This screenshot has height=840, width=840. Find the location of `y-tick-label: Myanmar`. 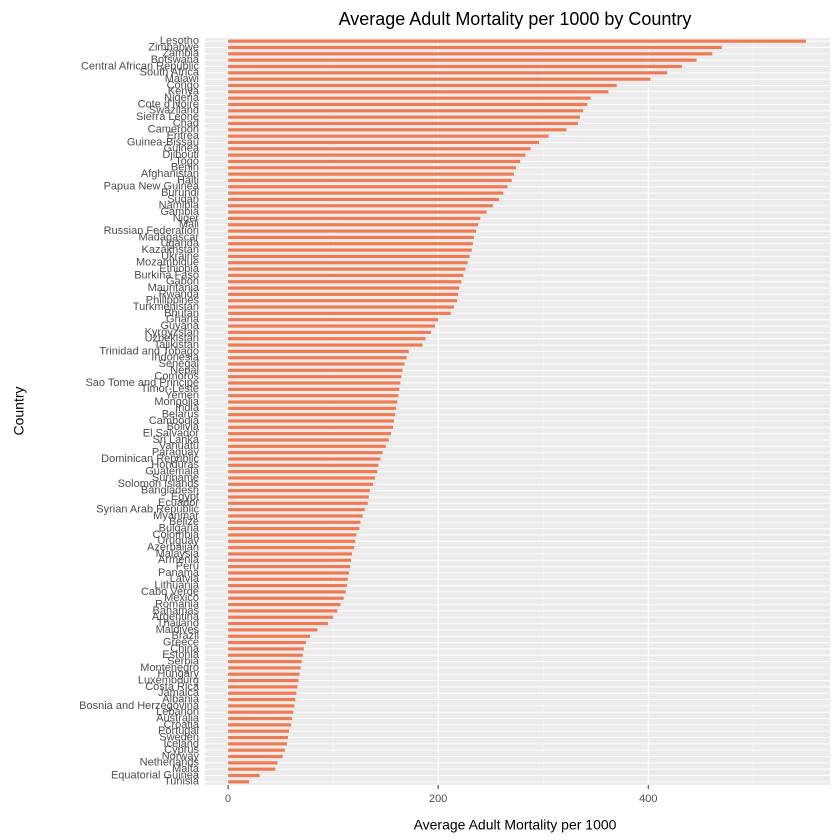

y-tick-label: Myanmar is located at coordinates (176, 516).